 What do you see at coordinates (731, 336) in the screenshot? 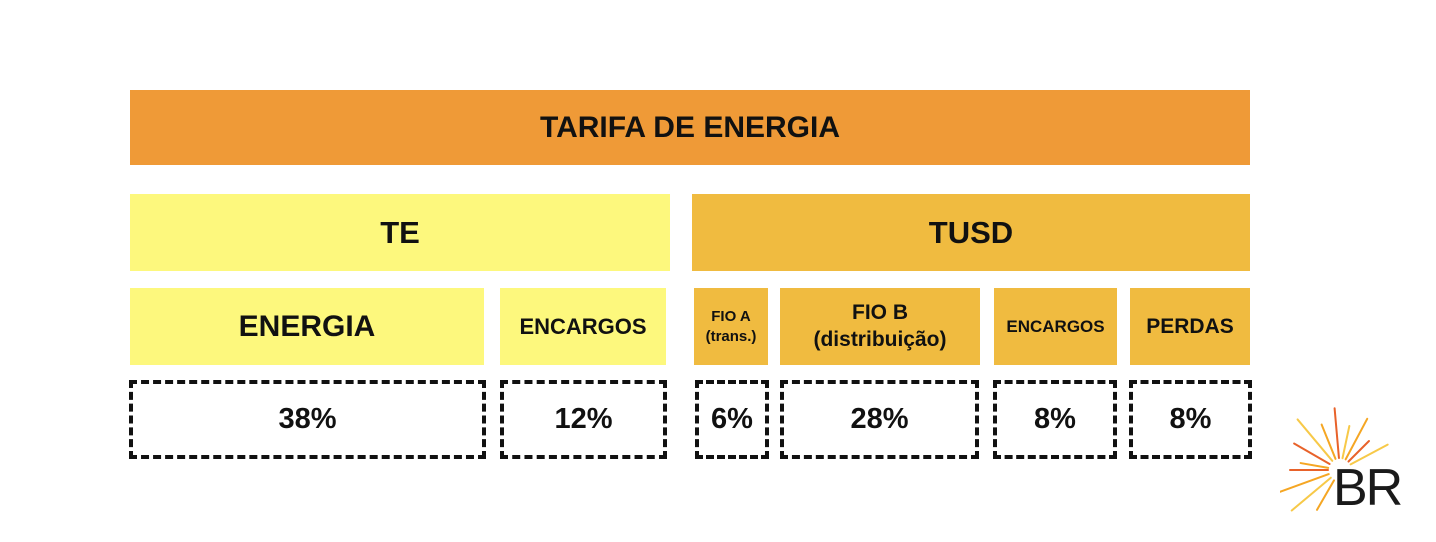
I see `component-sublabel: (trans.)` at bounding box center [731, 336].